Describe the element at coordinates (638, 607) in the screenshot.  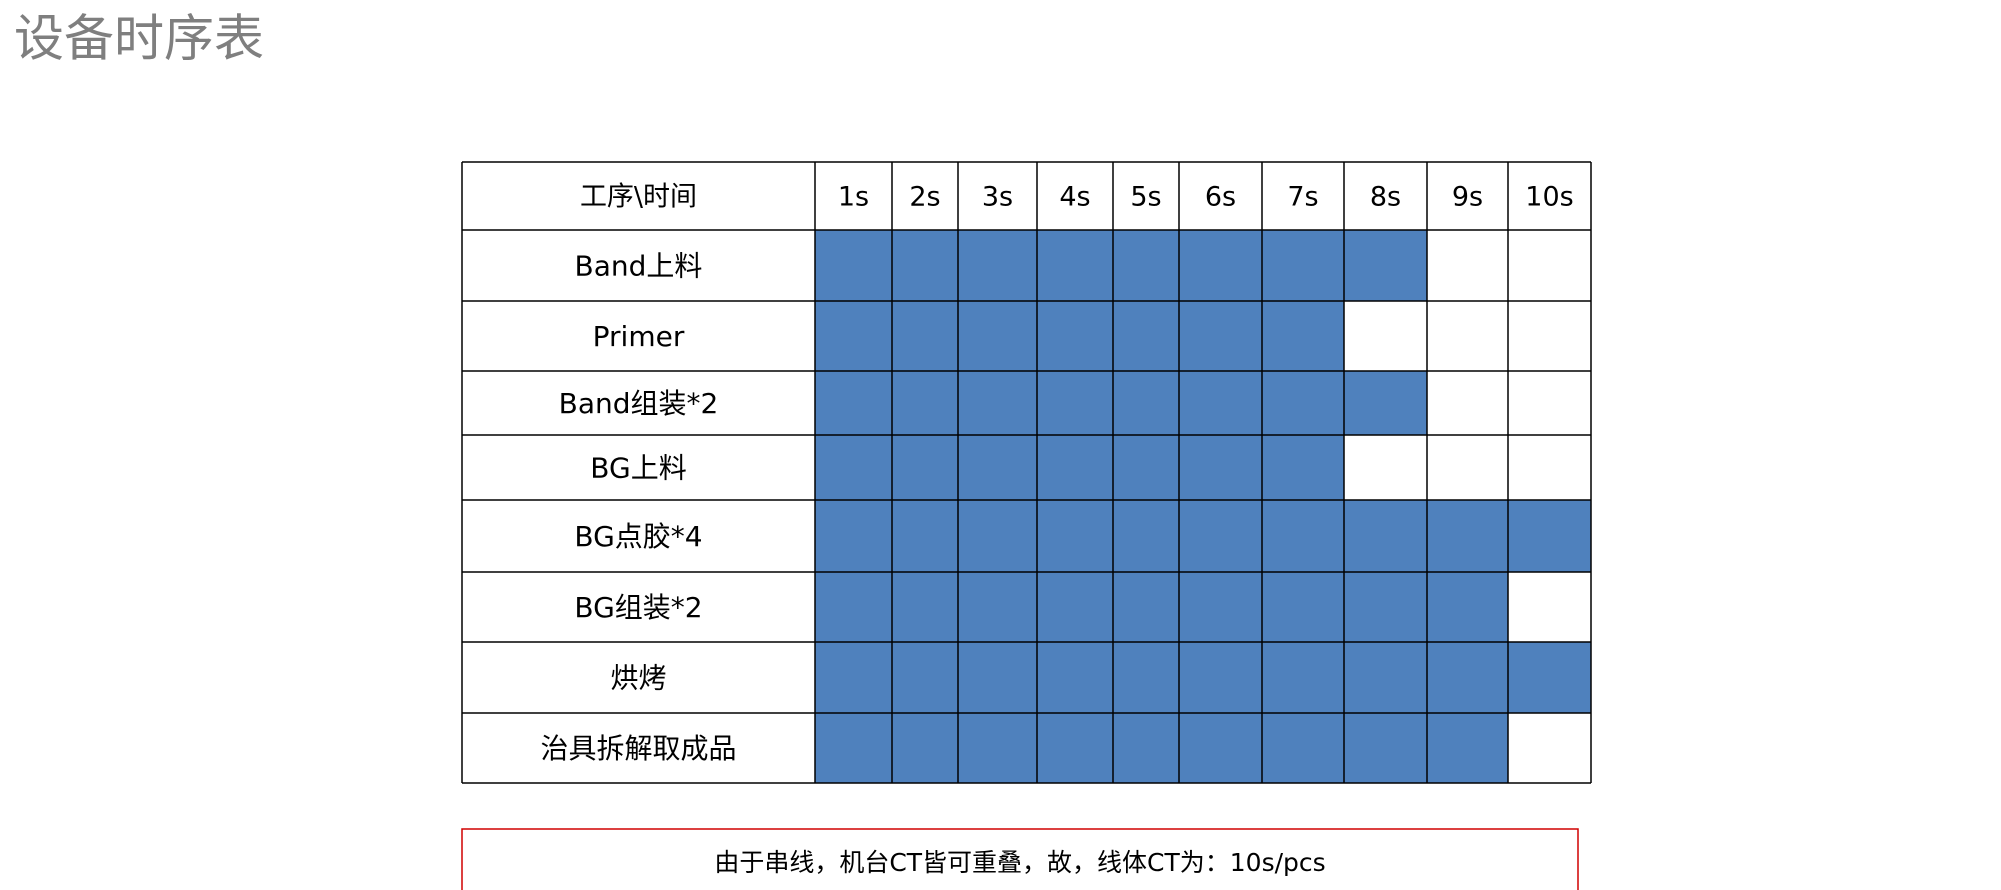
I see `row-label: BG组装*2` at that location.